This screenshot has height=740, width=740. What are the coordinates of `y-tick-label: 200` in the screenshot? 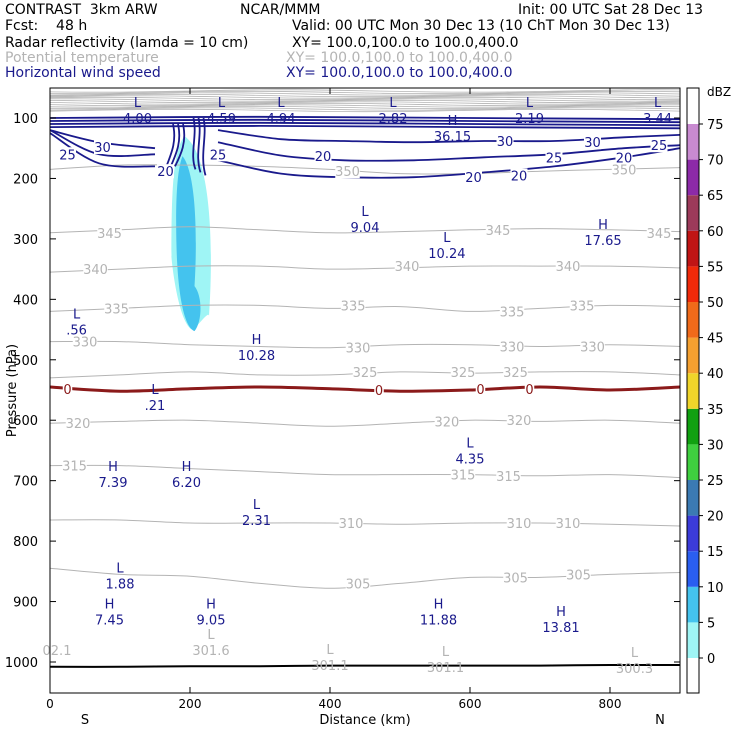 It's located at (25, 179).